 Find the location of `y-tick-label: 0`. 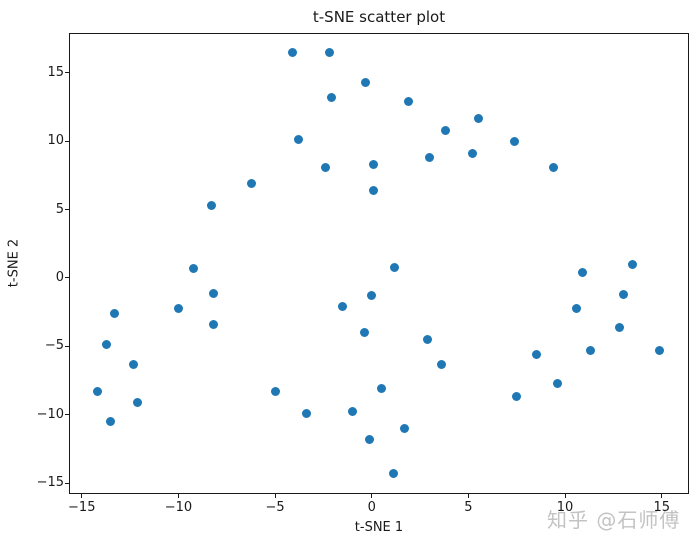

y-tick-label: 0 is located at coordinates (59, 277).